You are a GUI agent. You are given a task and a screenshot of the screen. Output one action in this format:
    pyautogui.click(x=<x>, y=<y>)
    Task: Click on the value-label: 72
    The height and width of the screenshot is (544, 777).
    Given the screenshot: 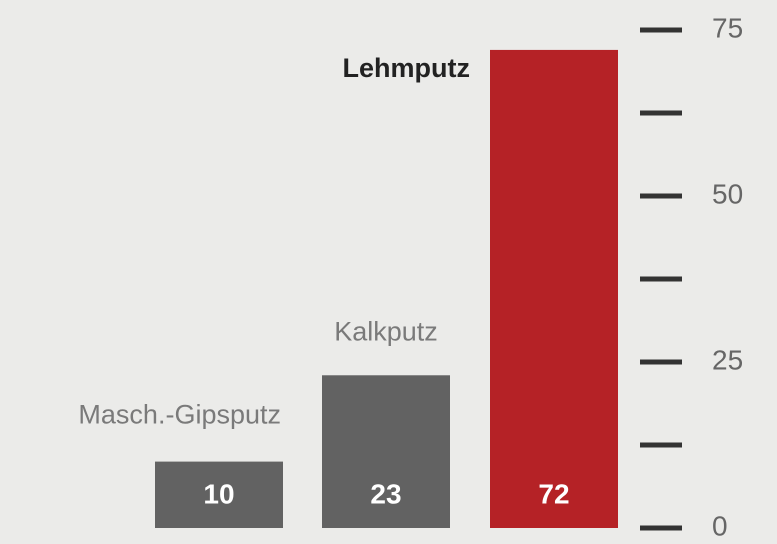 What is the action you would take?
    pyautogui.click(x=553, y=493)
    